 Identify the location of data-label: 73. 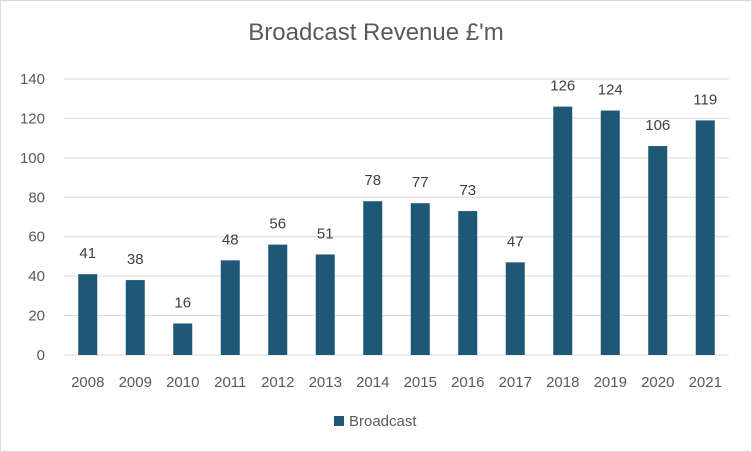
(467, 190).